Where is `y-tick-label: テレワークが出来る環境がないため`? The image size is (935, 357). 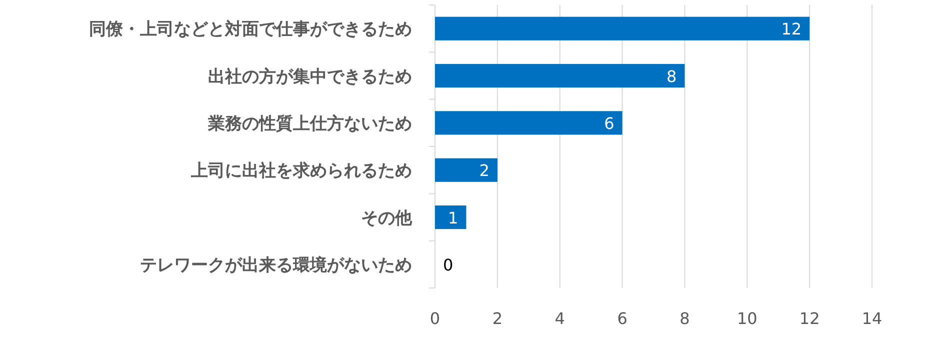 y-tick-label: テレワークが出来る環境がないため is located at coordinates (276, 265).